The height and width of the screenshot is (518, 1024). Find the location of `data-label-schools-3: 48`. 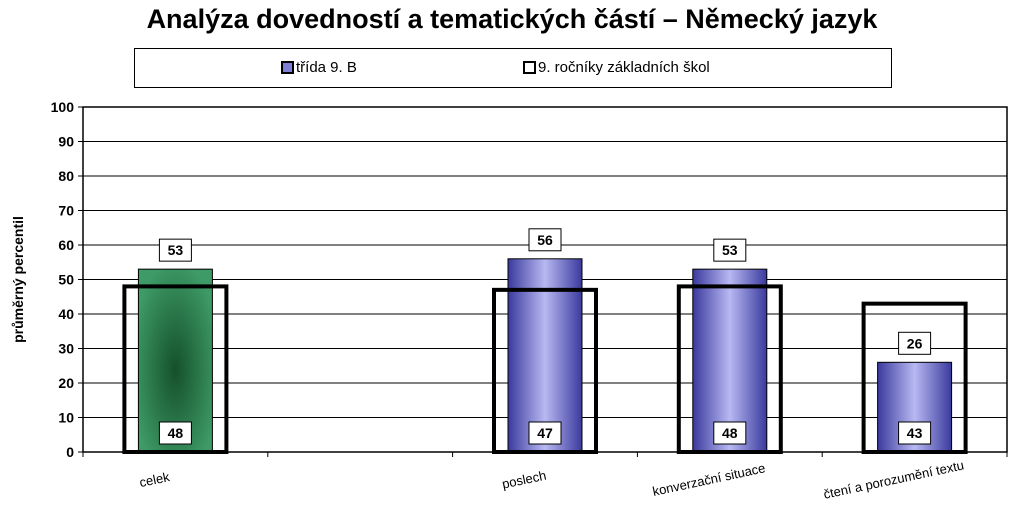

data-label-schools-3: 48 is located at coordinates (730, 433).